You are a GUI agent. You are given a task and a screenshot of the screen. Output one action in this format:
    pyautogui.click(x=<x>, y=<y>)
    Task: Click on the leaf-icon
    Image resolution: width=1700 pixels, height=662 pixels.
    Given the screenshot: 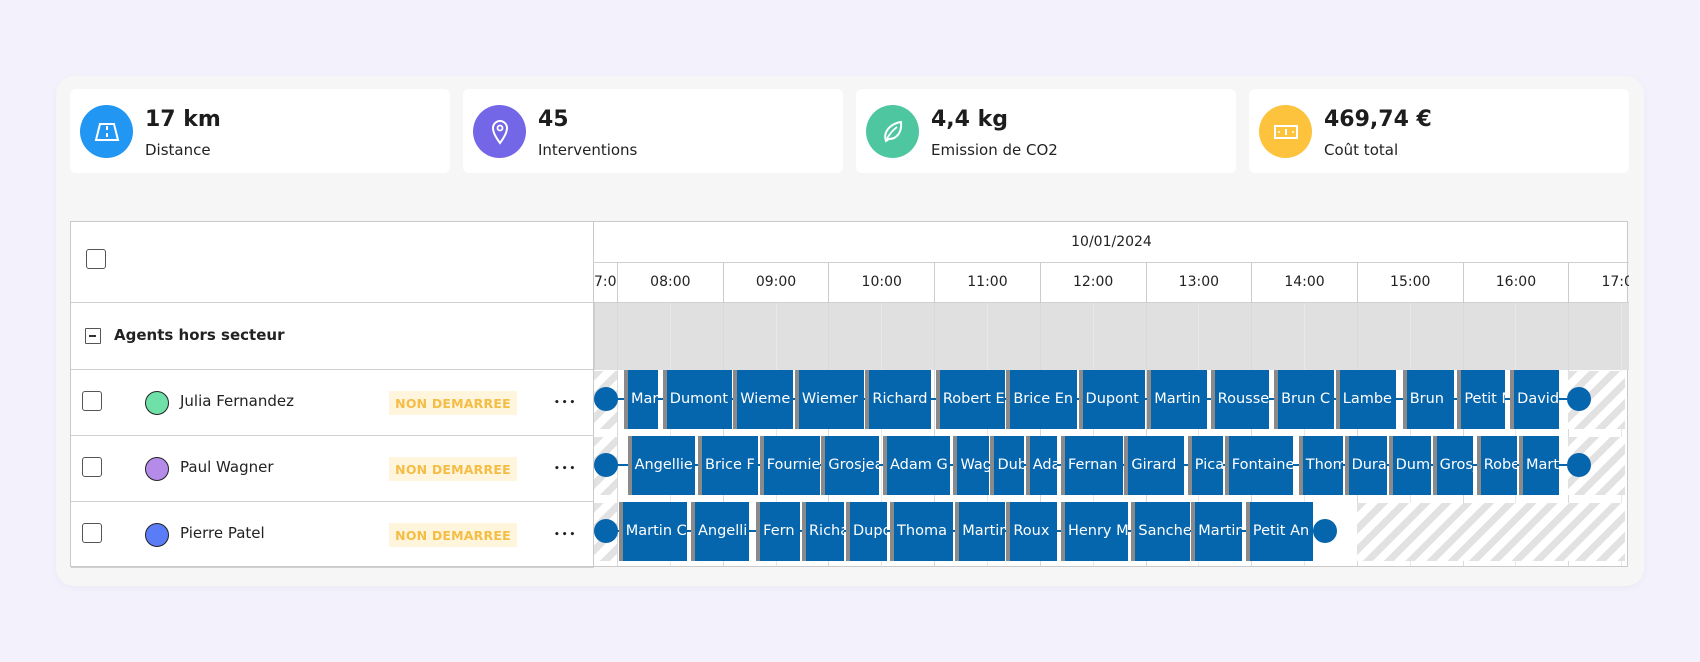 What is the action you would take?
    pyautogui.click(x=892, y=131)
    